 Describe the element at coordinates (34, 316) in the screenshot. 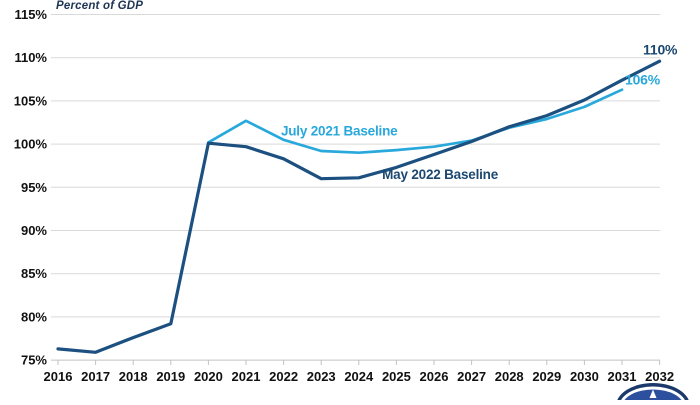

I see `y-axis-label-80: 80%` at that location.